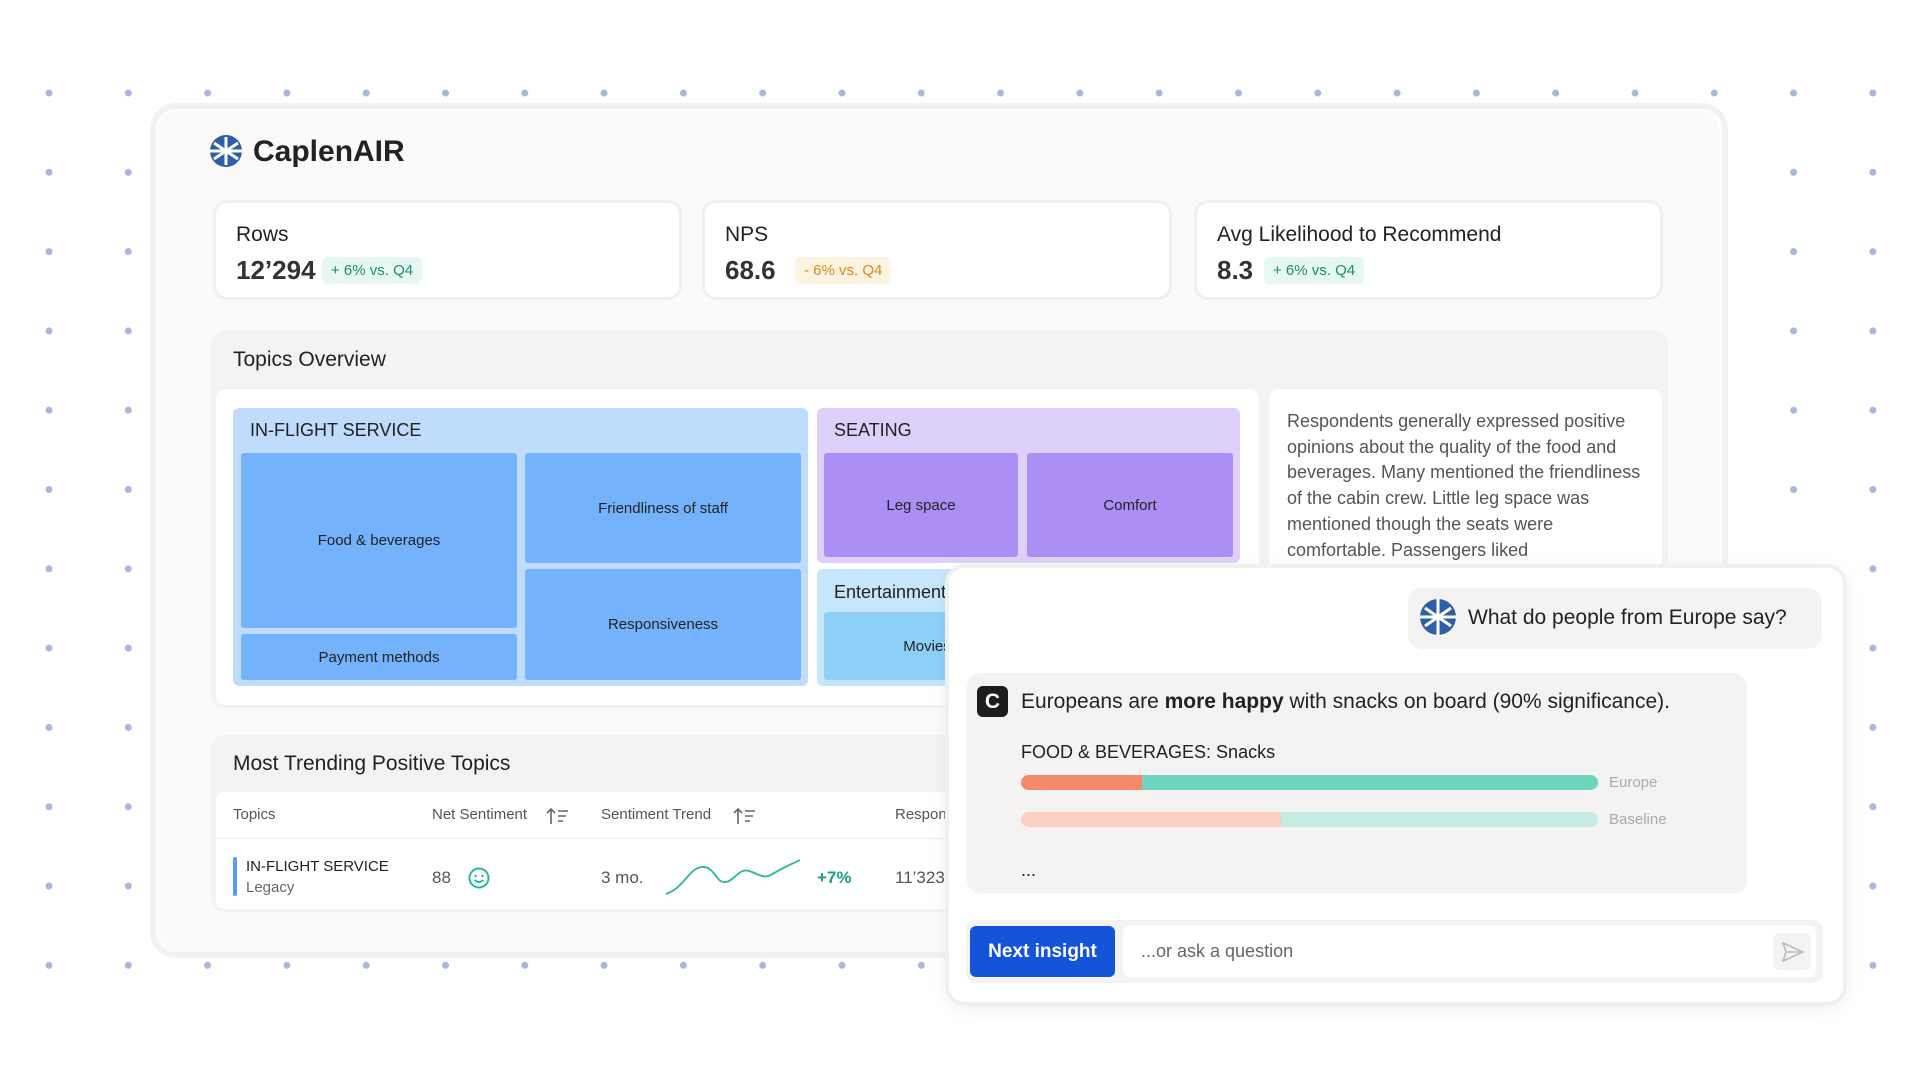 This screenshot has width=1920, height=1080. What do you see at coordinates (336, 430) in the screenshot?
I see `group-label: IN-FLIGHT SERVICE` at bounding box center [336, 430].